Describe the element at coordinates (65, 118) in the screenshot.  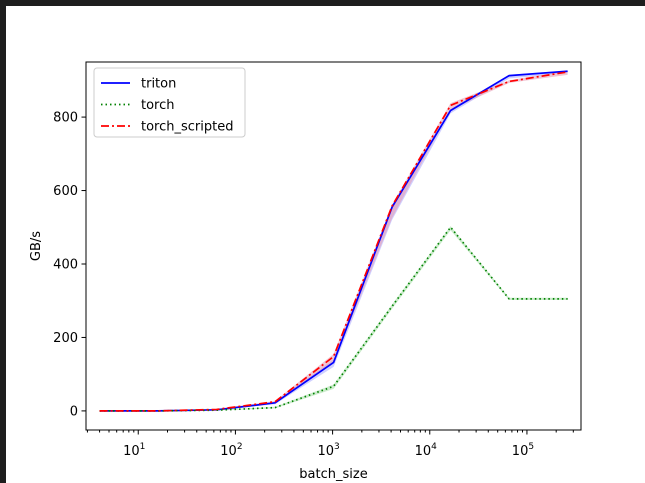
I see `y-tick-label: 800` at that location.